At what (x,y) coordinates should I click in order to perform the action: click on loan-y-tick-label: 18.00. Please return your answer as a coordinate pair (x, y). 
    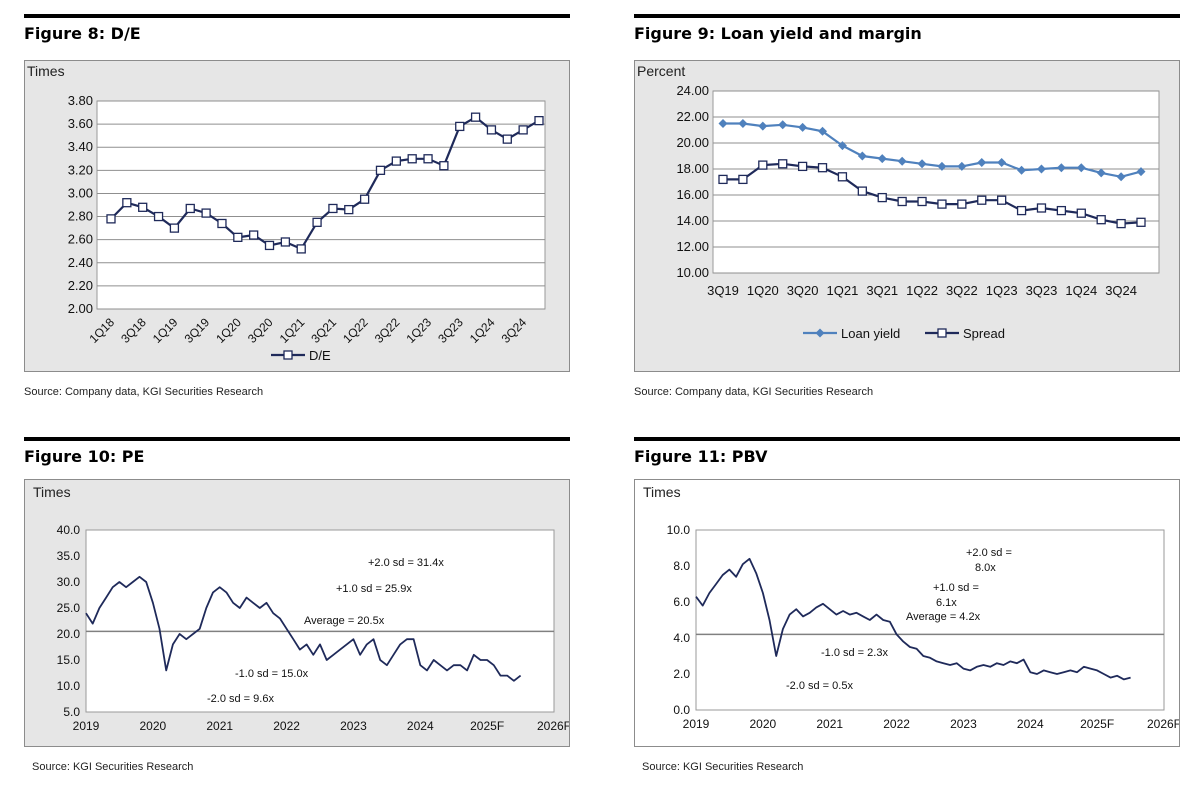
    Looking at the image, I should click on (692, 168).